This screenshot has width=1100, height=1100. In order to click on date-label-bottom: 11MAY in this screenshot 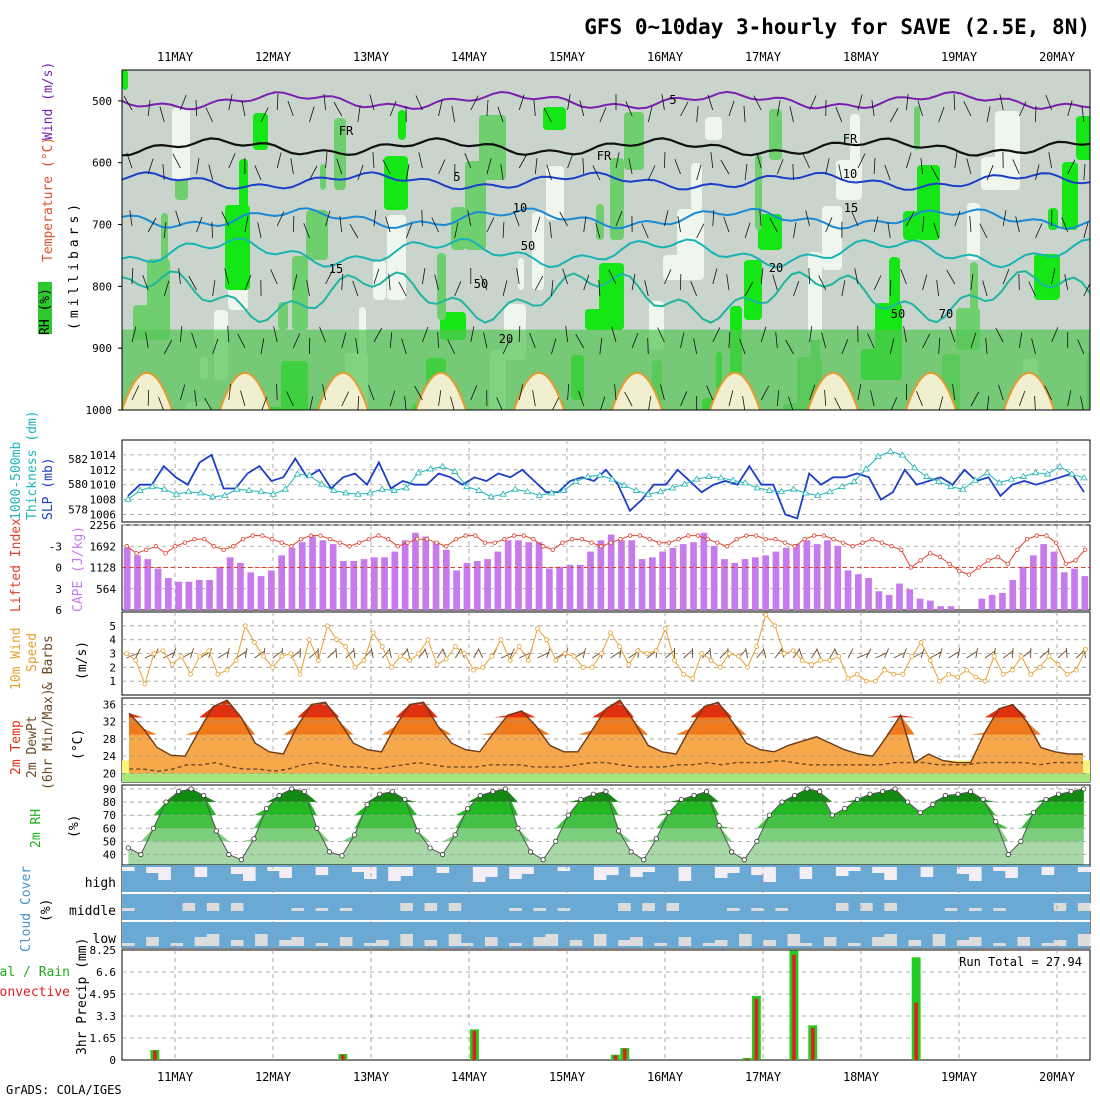, I will do `click(175, 1077)`.